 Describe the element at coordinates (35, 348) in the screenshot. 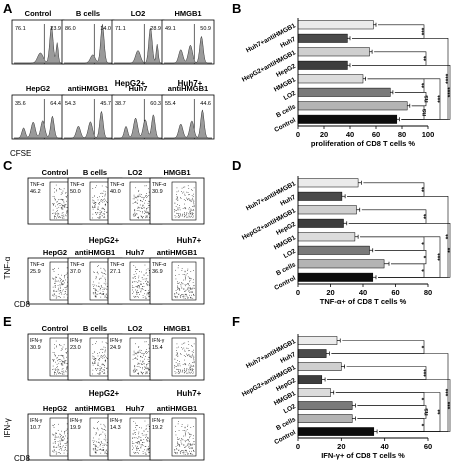

I see `dotplot-percent: 30.9` at that location.